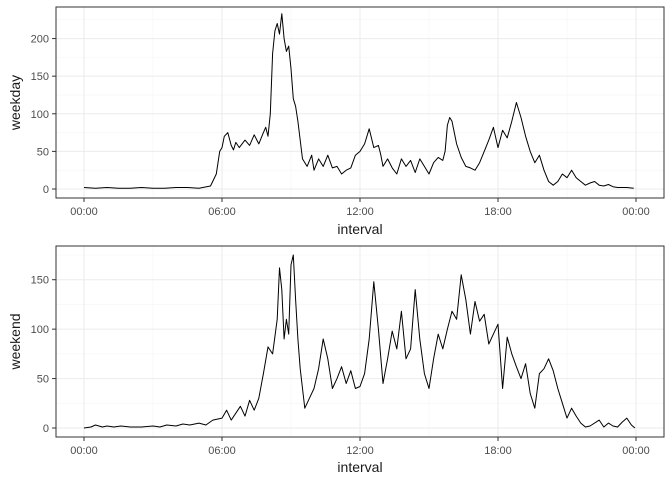 This screenshot has height=480, width=672. What do you see at coordinates (15, 103) in the screenshot?
I see `y-axis-title: weekday` at bounding box center [15, 103].